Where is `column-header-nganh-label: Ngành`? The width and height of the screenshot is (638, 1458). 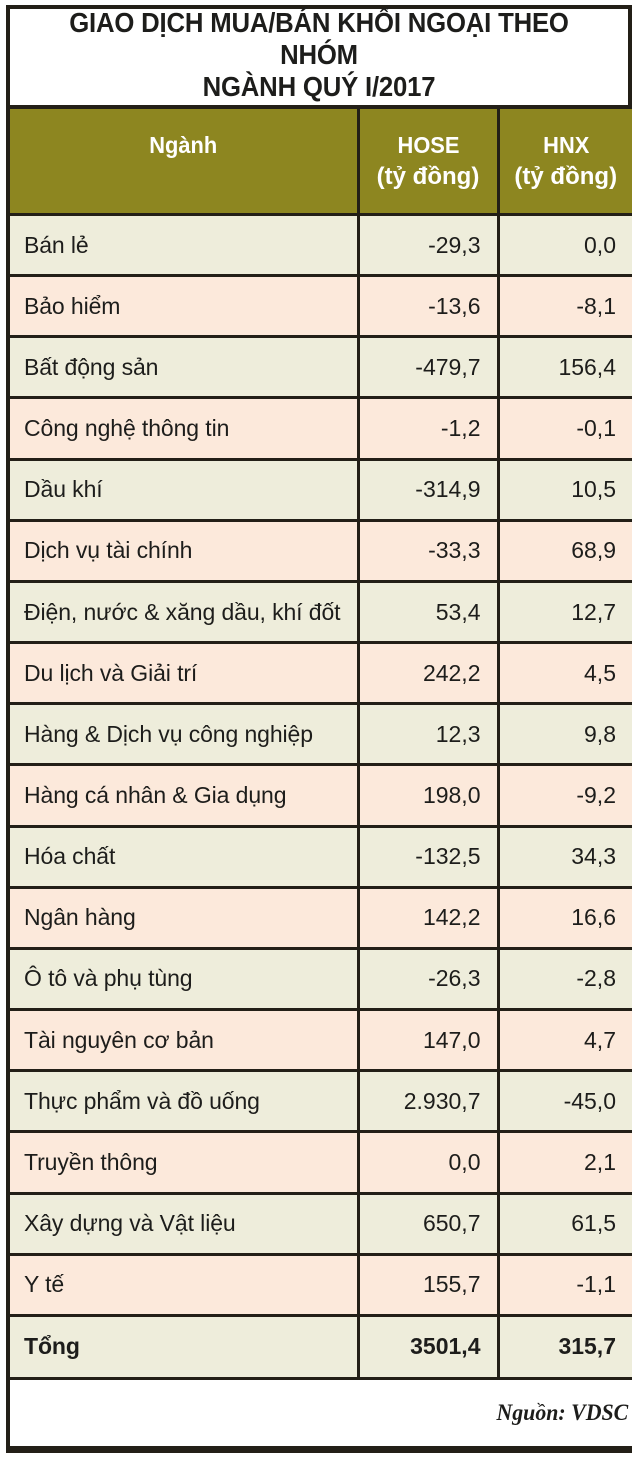
column-header-nganh-label: Ngành is located at coordinates (183, 144).